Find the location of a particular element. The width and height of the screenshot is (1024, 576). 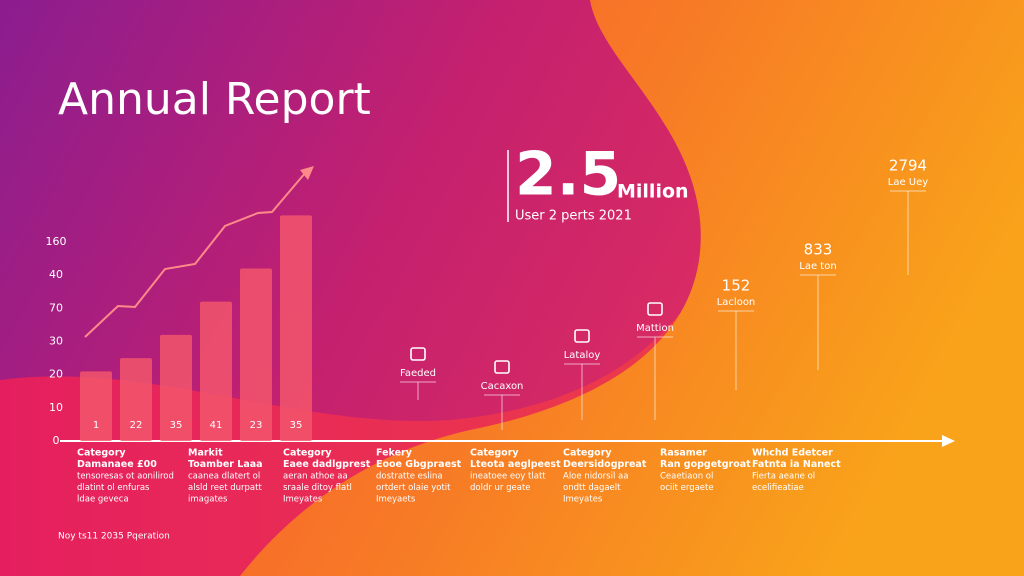

column-heading: Markit is located at coordinates (205, 453).